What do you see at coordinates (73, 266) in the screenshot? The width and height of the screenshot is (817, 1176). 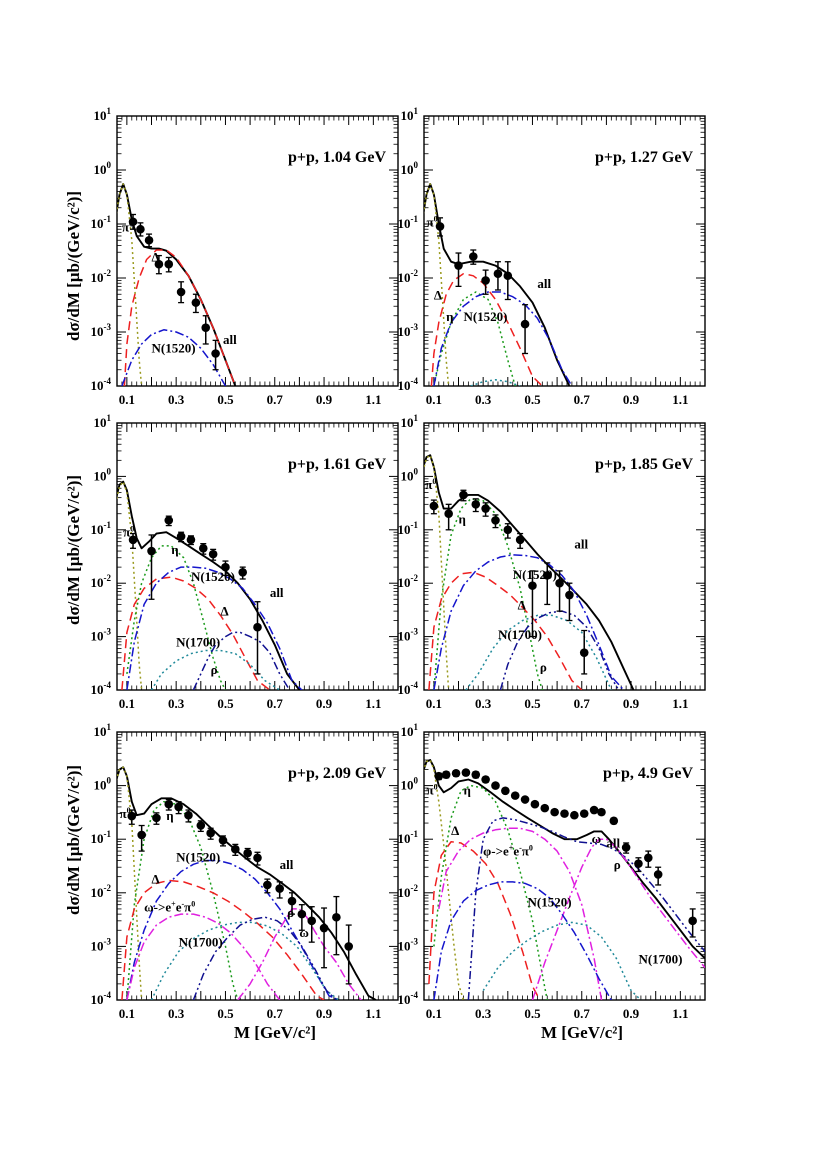 I see `y-axis-label-row1: dσ/dM [μb/(GeV/c²)]` at bounding box center [73, 266].